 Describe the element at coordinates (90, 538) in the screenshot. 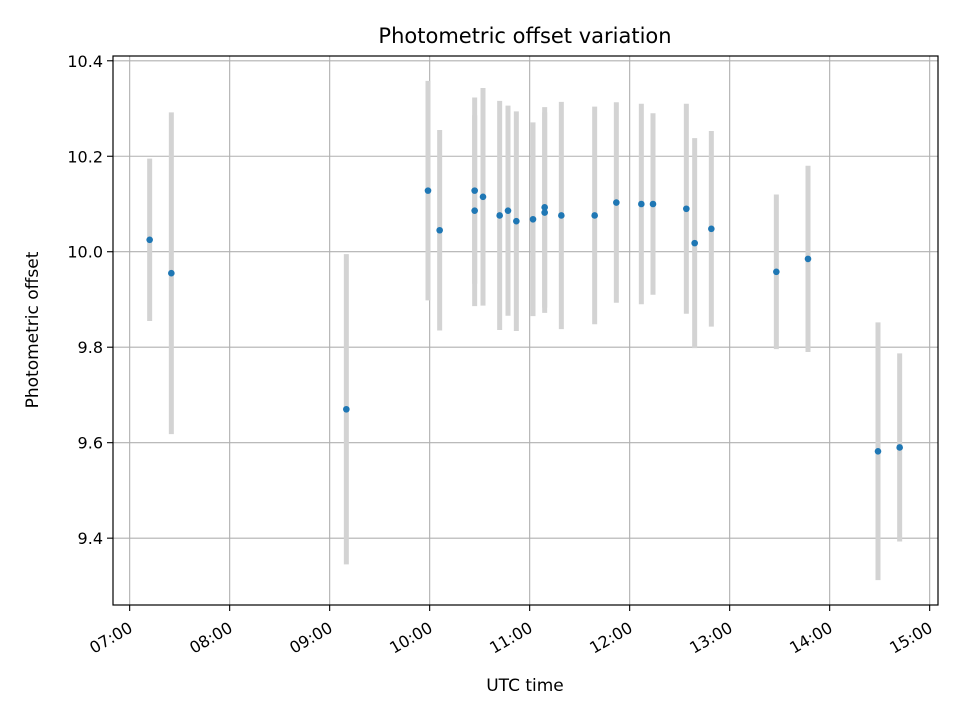

I see `y-tick-label: 9.4` at that location.